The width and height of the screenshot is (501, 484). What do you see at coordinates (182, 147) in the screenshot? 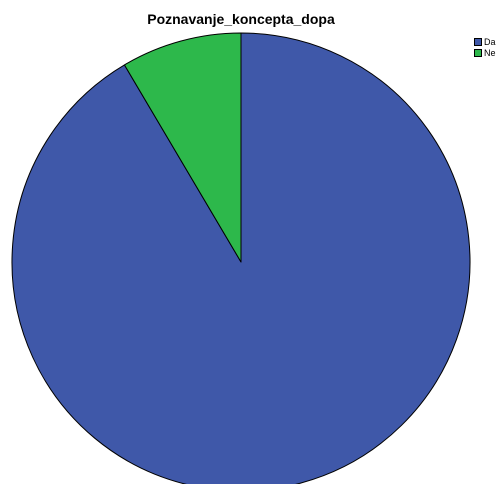
I see `pie-slice-ne` at bounding box center [182, 147].